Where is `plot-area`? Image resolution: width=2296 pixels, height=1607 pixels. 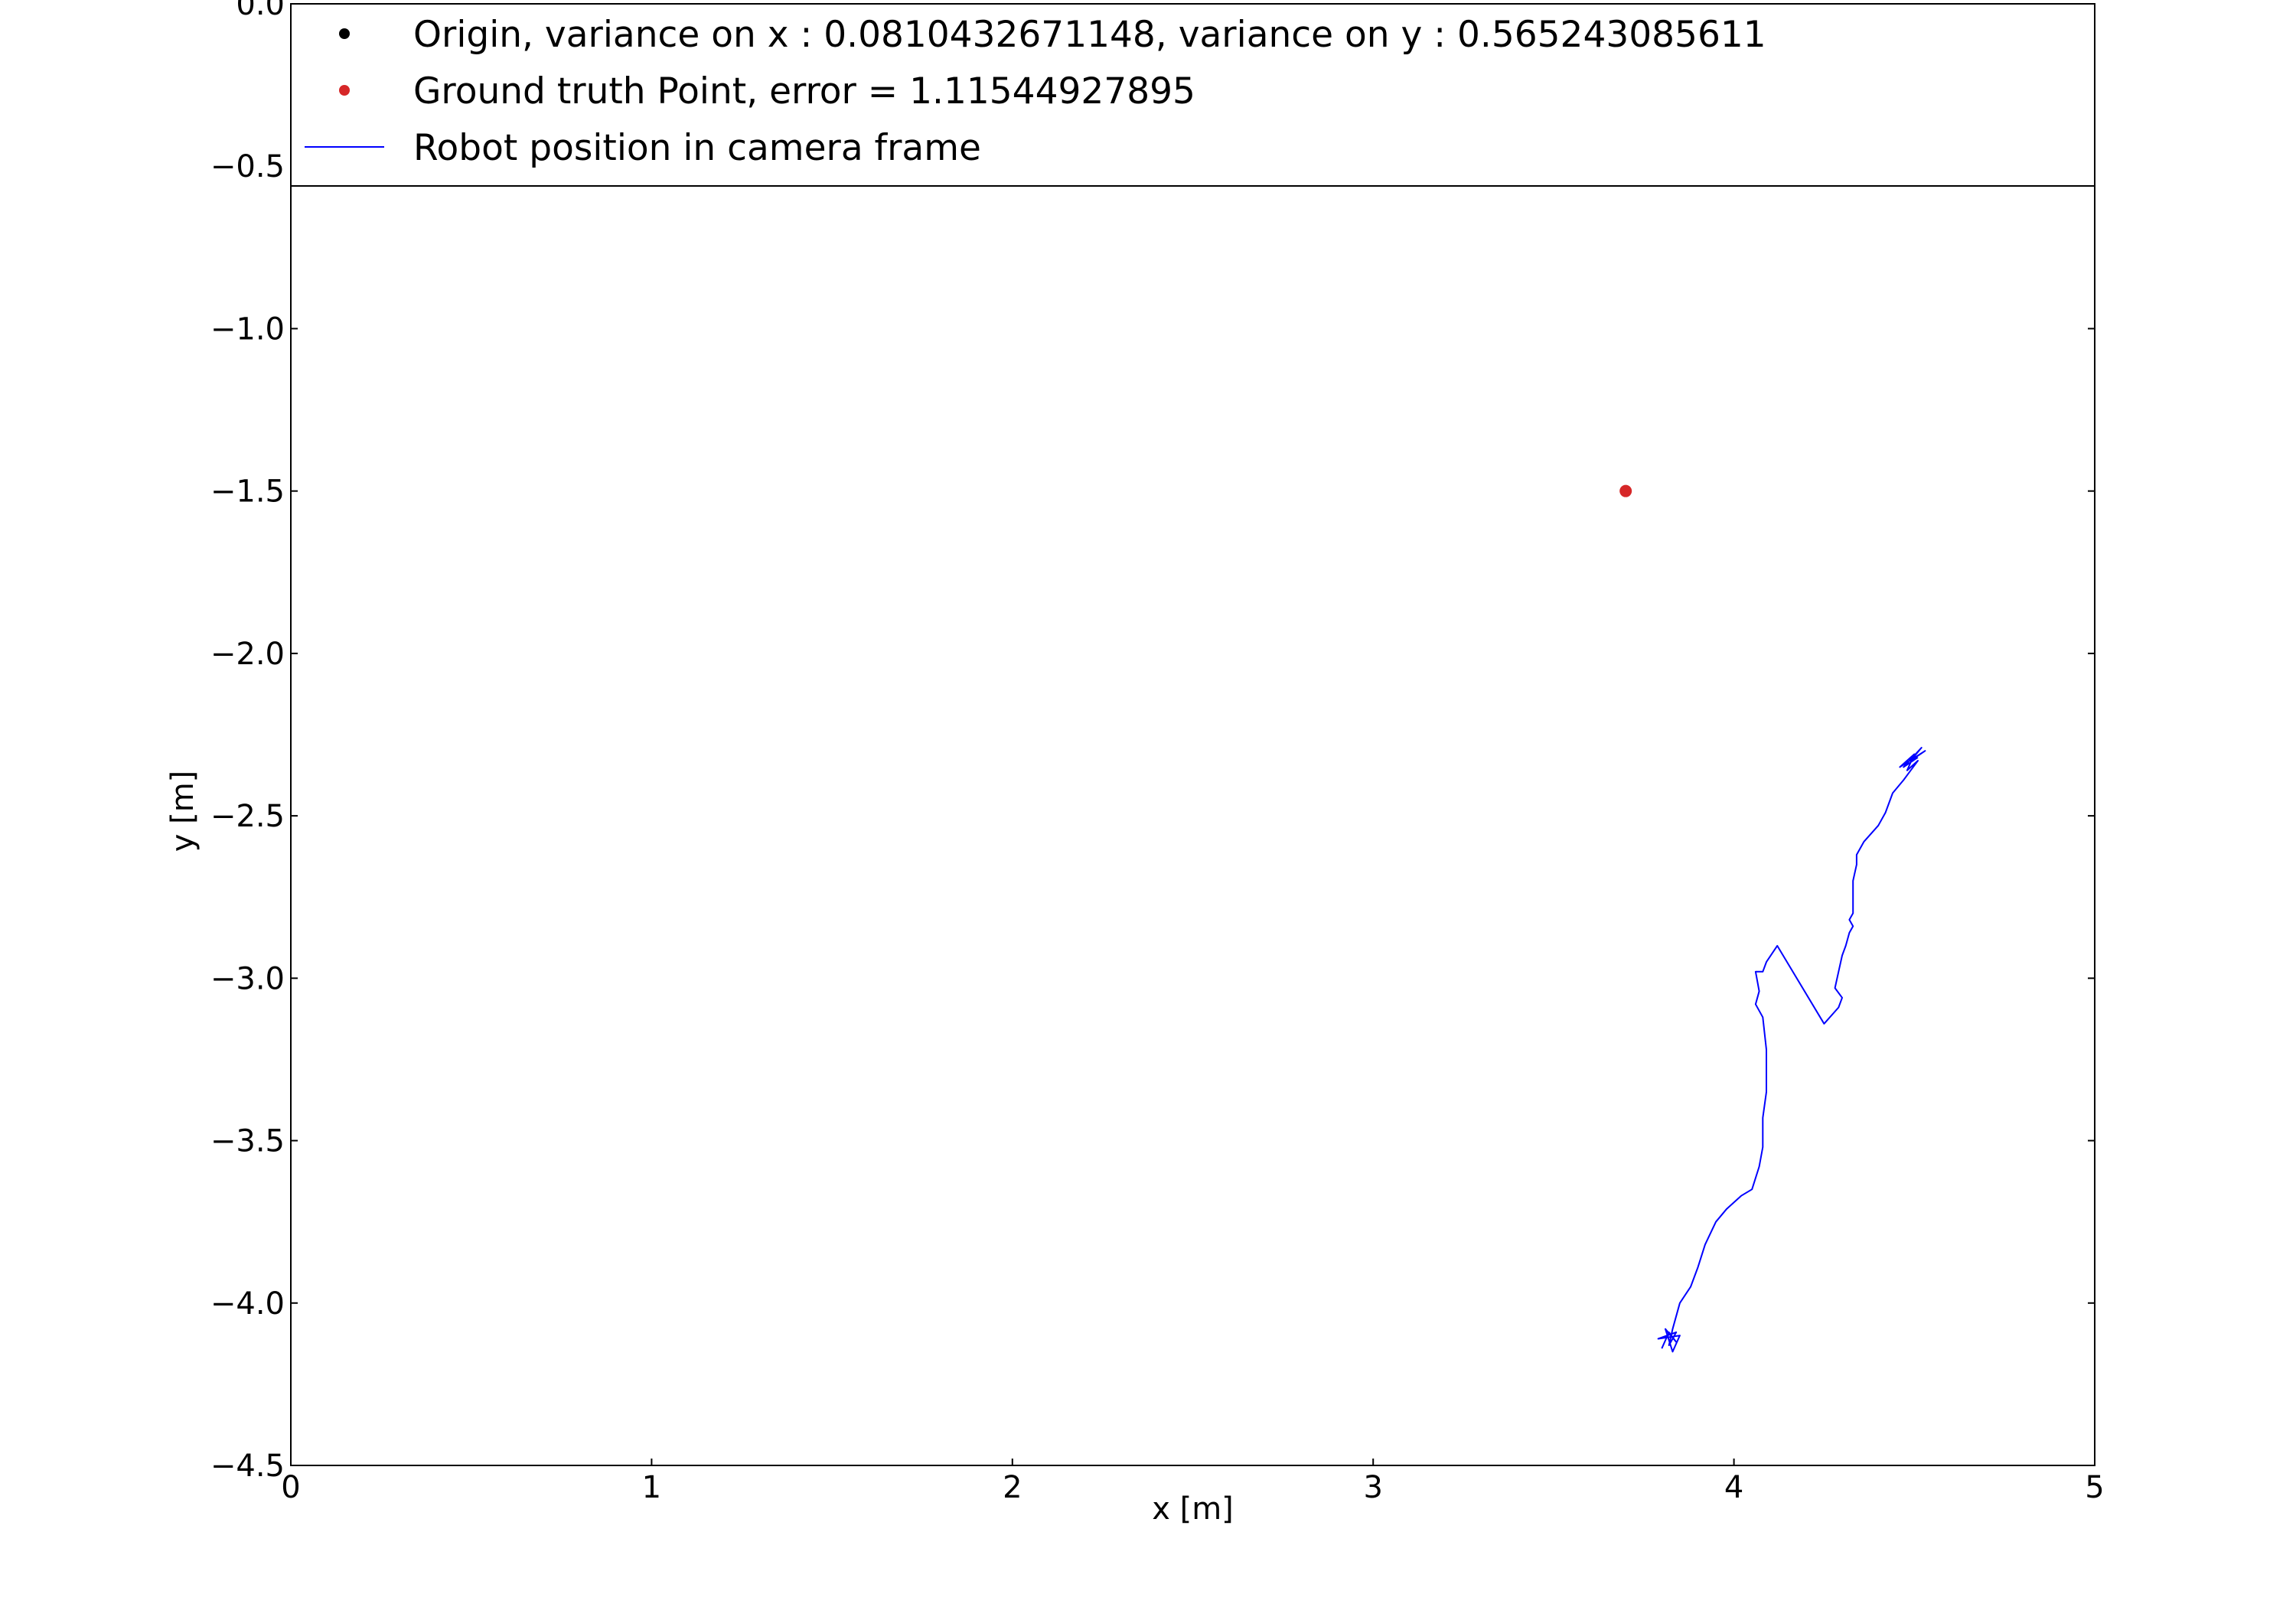
plot-area is located at coordinates (1772, 918).